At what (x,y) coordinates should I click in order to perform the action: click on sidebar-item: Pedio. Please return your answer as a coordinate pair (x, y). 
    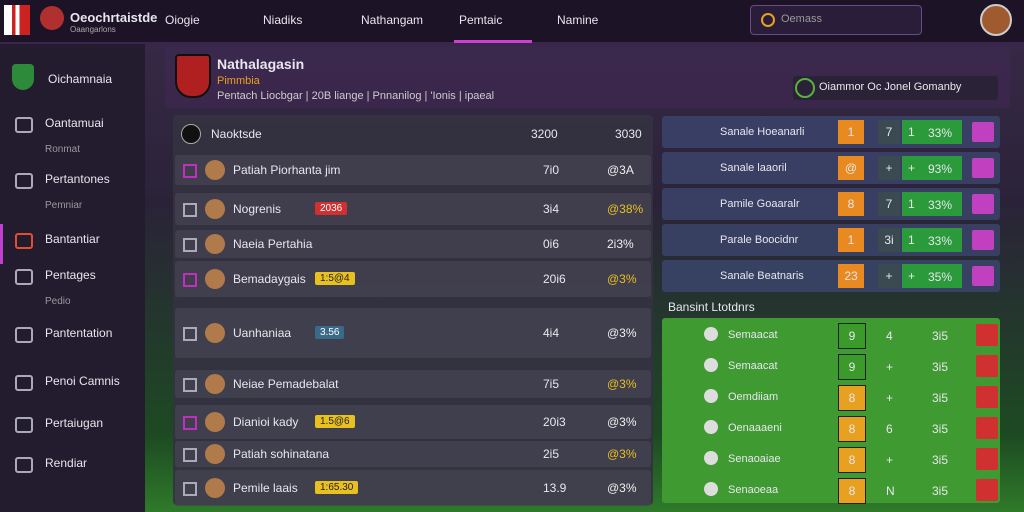
    Looking at the image, I should click on (58, 301).